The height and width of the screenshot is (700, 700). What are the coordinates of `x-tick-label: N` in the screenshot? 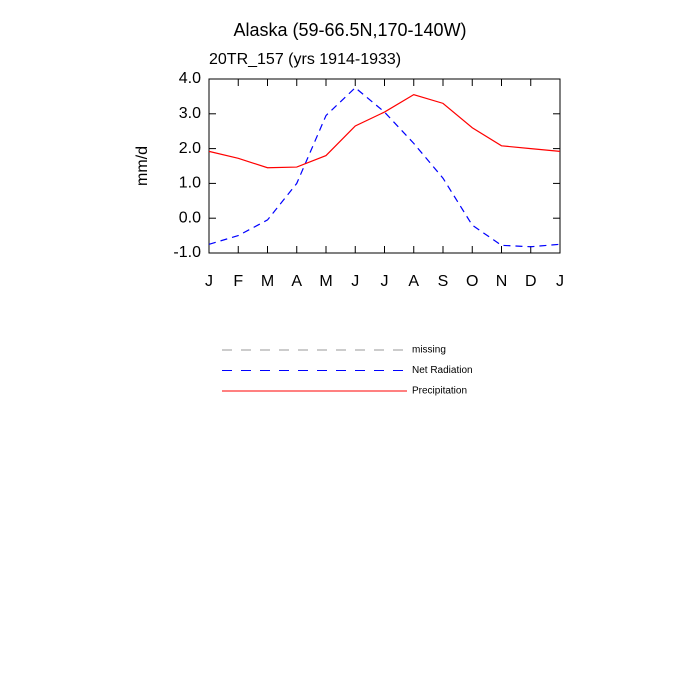 It's located at (502, 281).